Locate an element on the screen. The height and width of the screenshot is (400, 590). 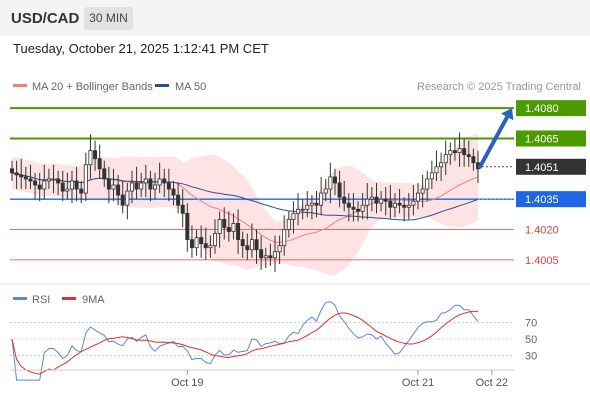
rsi-tick-label: 70 is located at coordinates (531, 324).